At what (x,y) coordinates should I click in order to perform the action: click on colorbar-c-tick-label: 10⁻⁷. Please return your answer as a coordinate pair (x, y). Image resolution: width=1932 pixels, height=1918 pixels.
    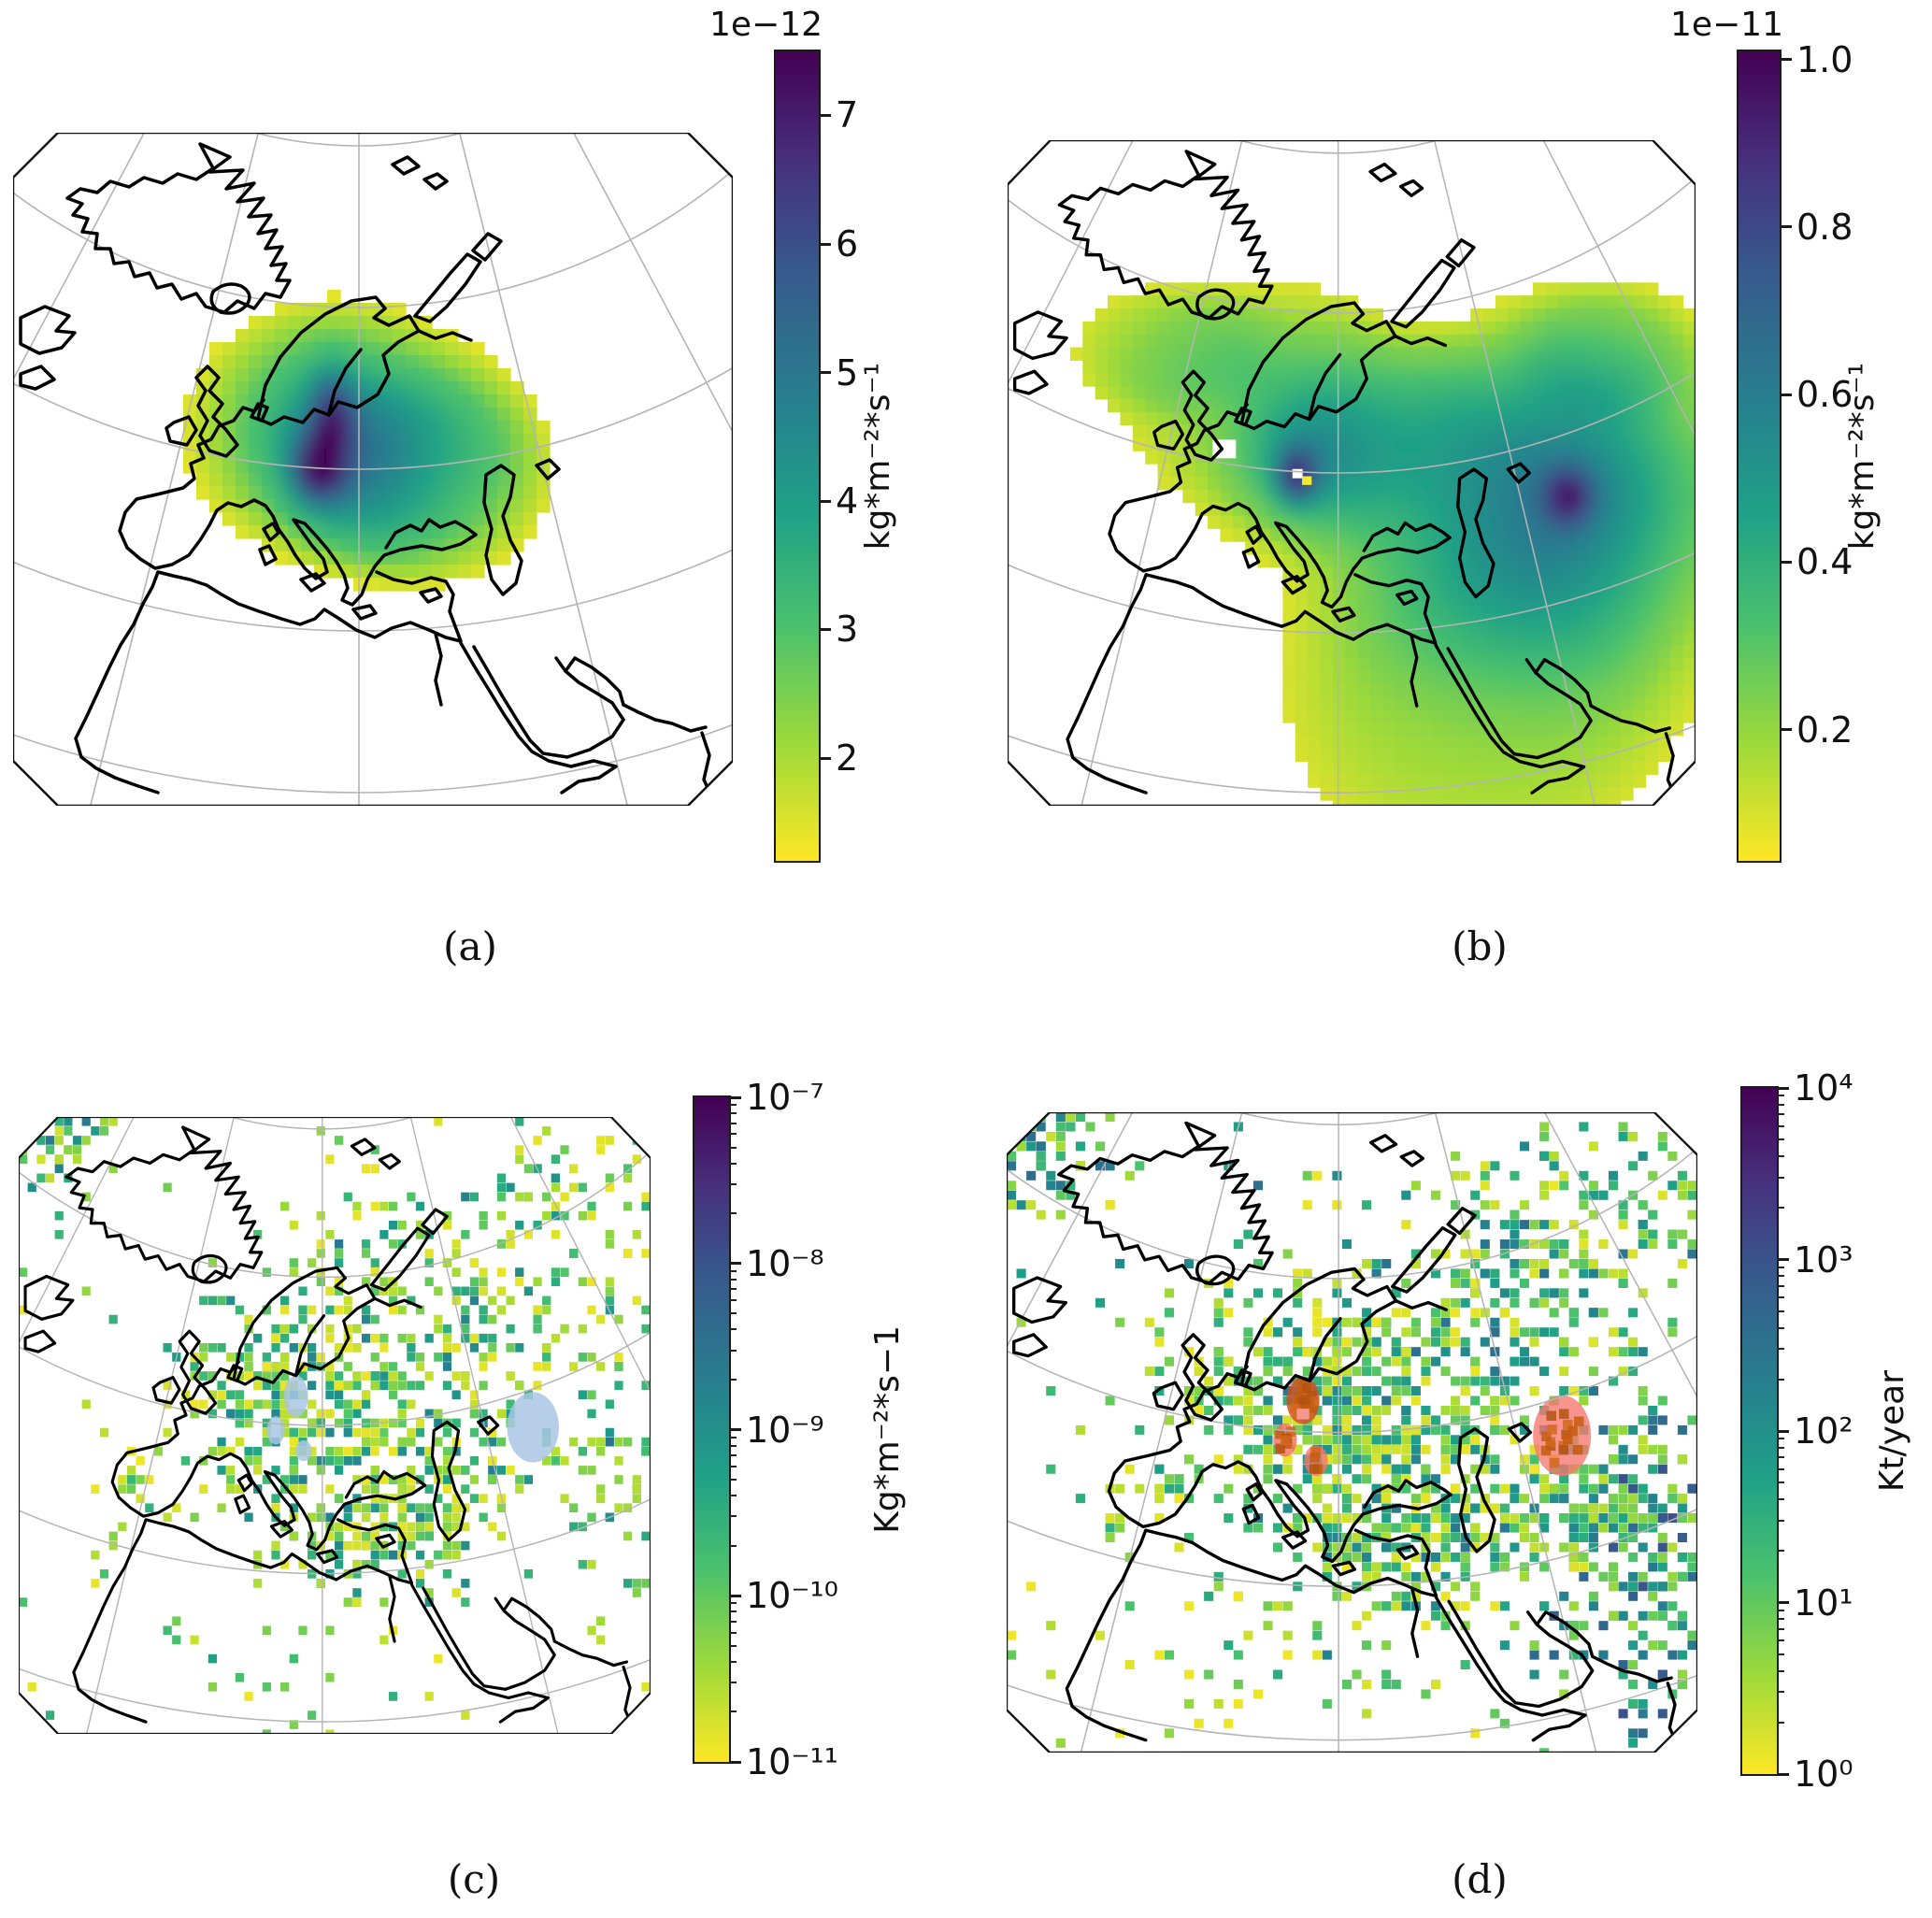
    Looking at the image, I should click on (785, 1097).